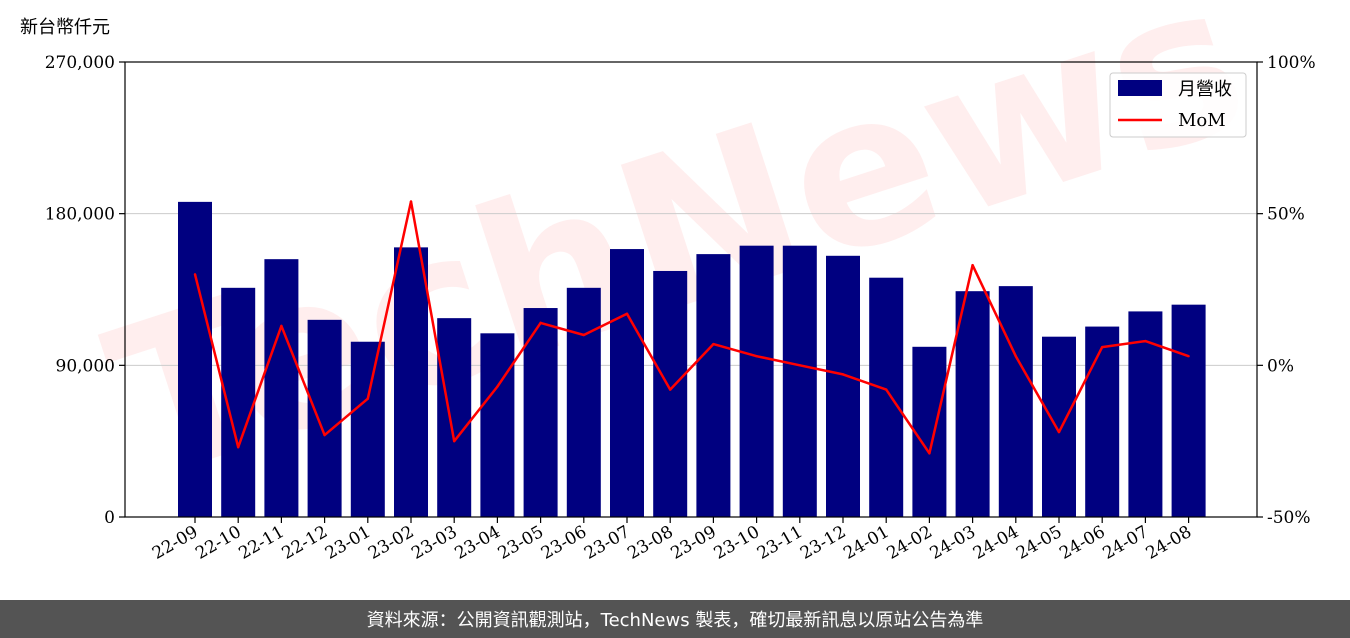 Image resolution: width=1350 pixels, height=638 pixels. I want to click on y-left-tick-label: 0, so click(109, 518).